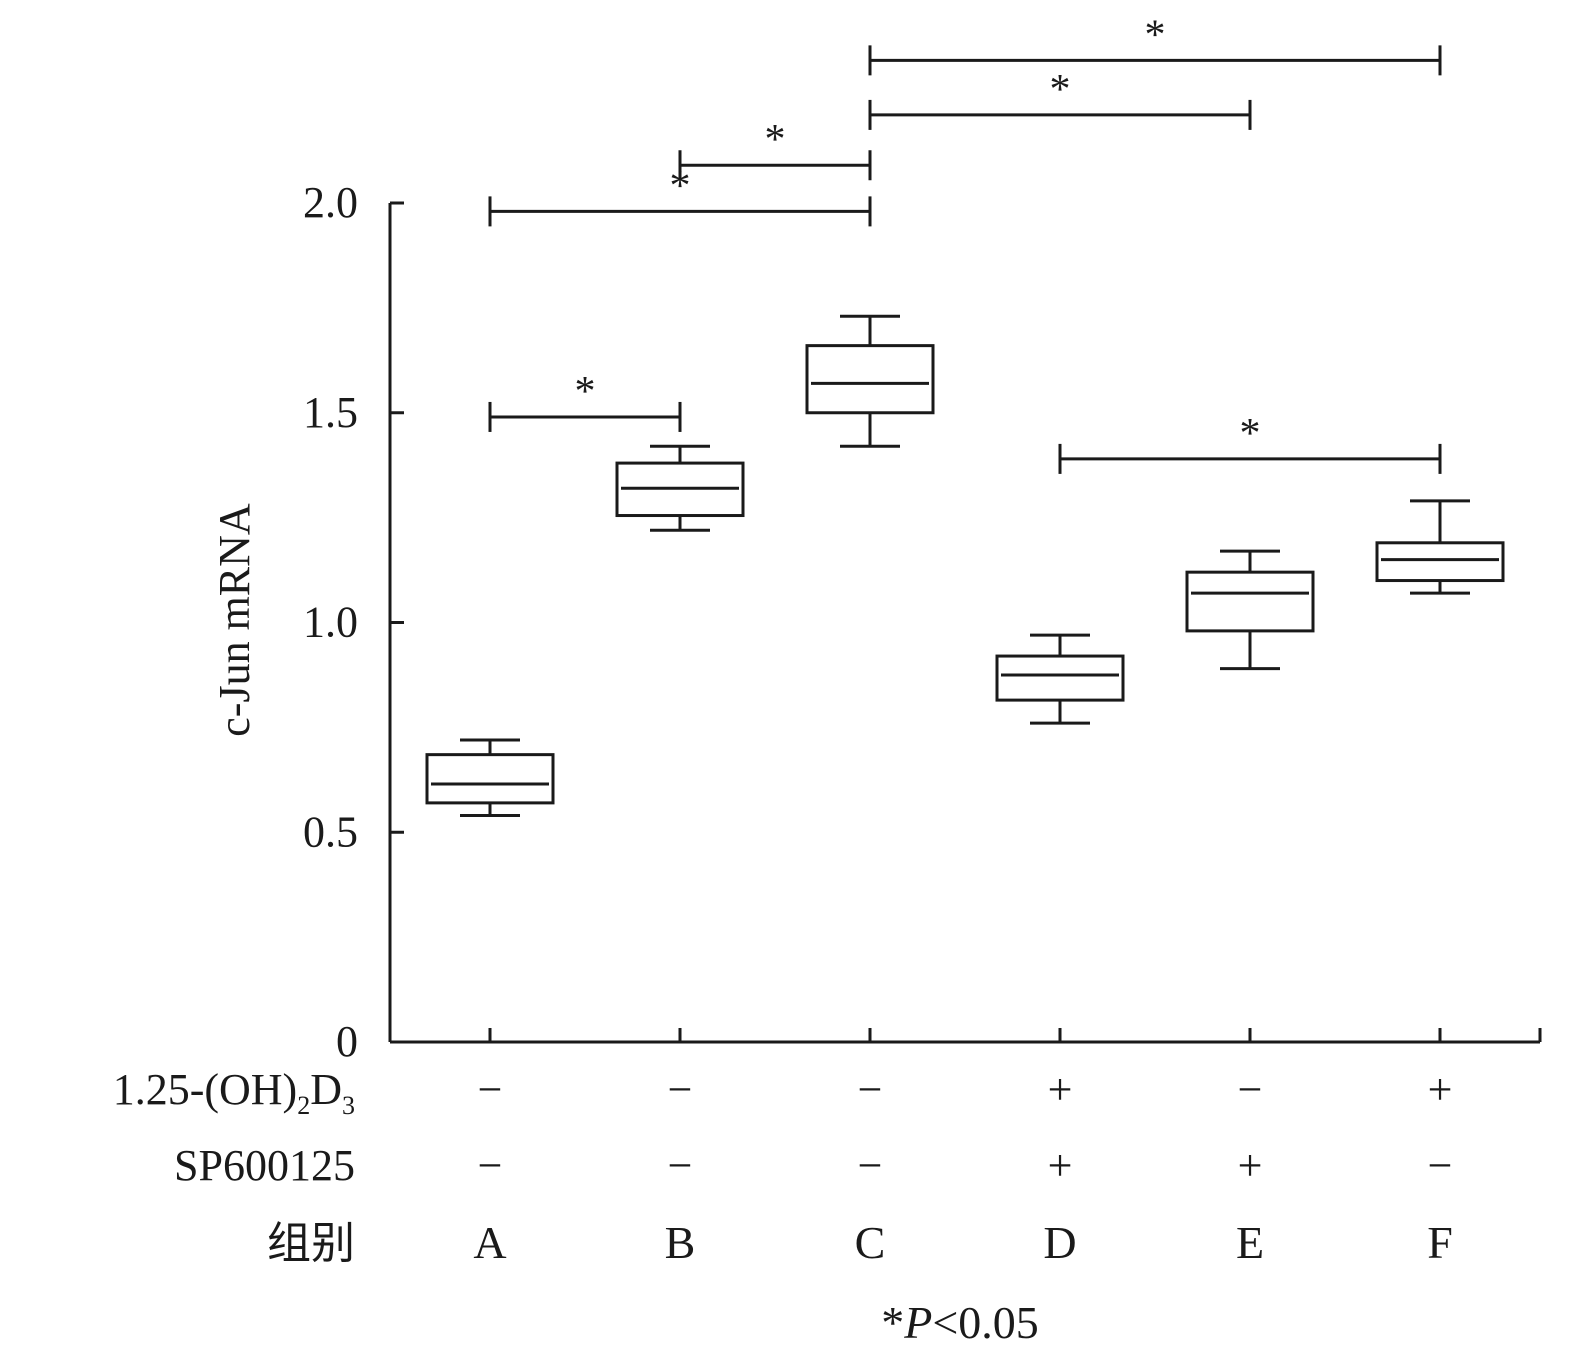  I want to click on treatment-2-sign-D: +, so click(1060, 1165).